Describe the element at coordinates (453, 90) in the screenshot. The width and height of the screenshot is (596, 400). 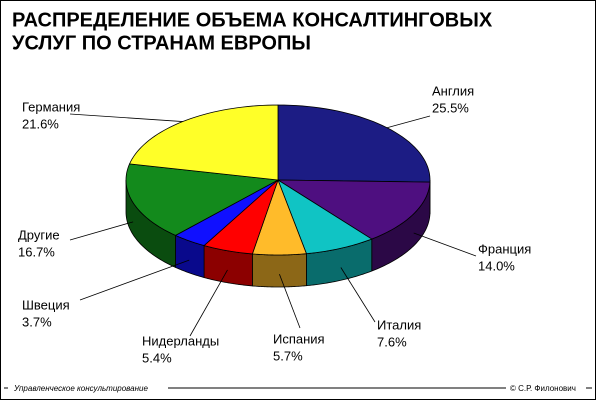
I see `slice-label: Англия` at that location.